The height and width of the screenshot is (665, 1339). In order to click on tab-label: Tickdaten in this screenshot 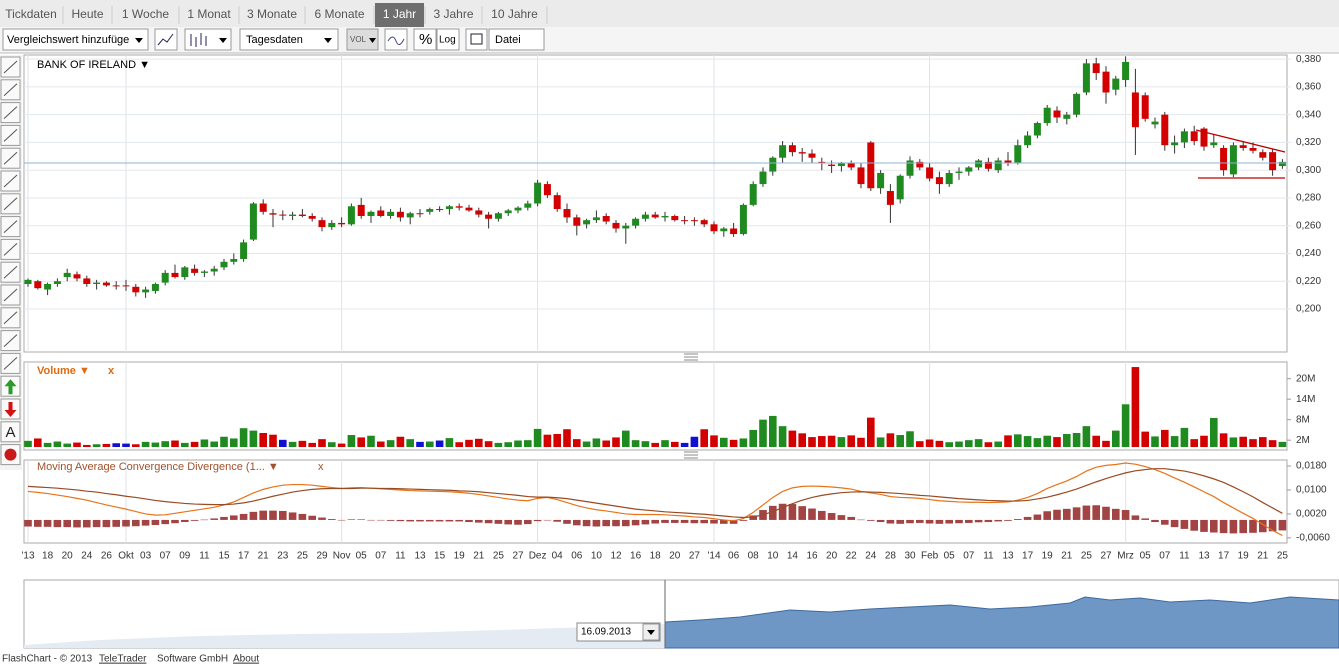, I will do `click(31, 14)`.